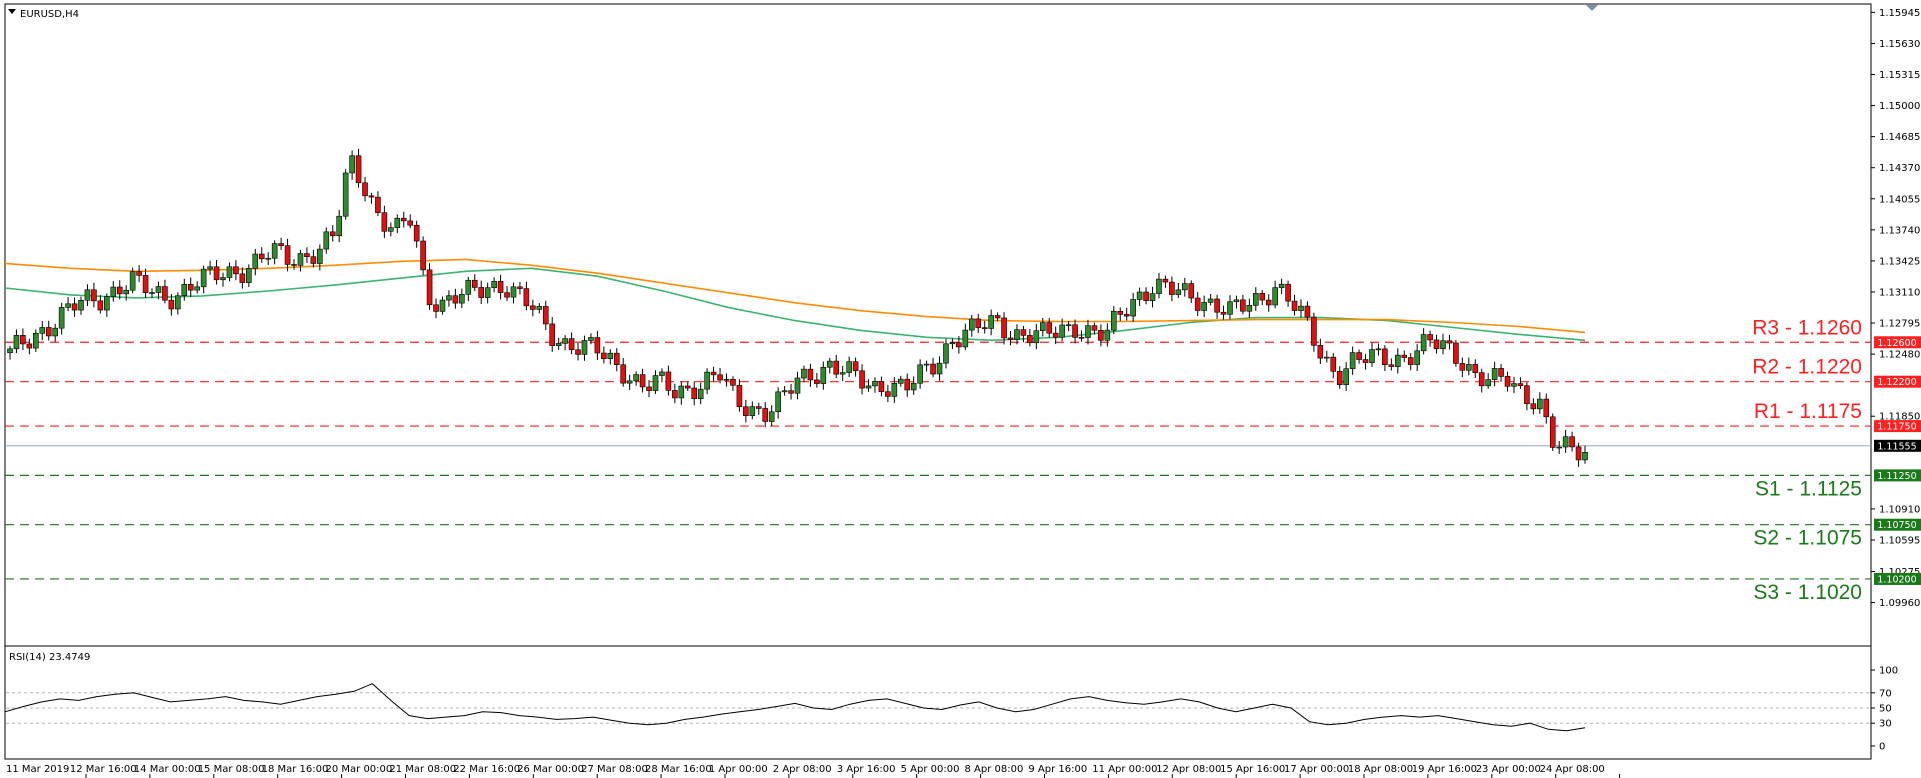 The height and width of the screenshot is (778, 1921). What do you see at coordinates (1899, 355) in the screenshot?
I see `price-tick-label: 1.12480` at bounding box center [1899, 355].